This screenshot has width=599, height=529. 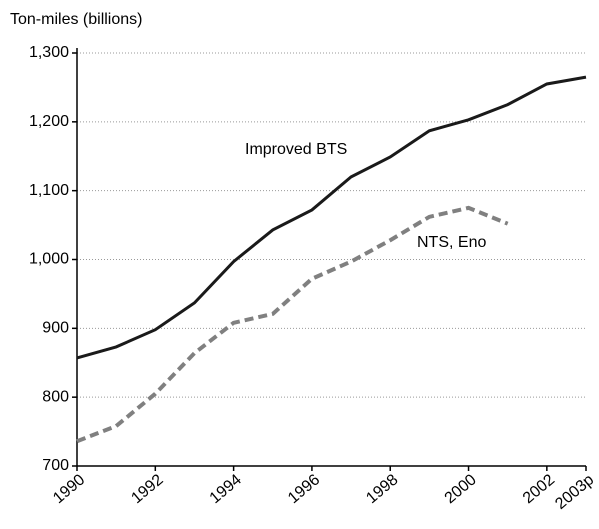 What do you see at coordinates (49, 190) in the screenshot?
I see `y-tick-label: 1,100` at bounding box center [49, 190].